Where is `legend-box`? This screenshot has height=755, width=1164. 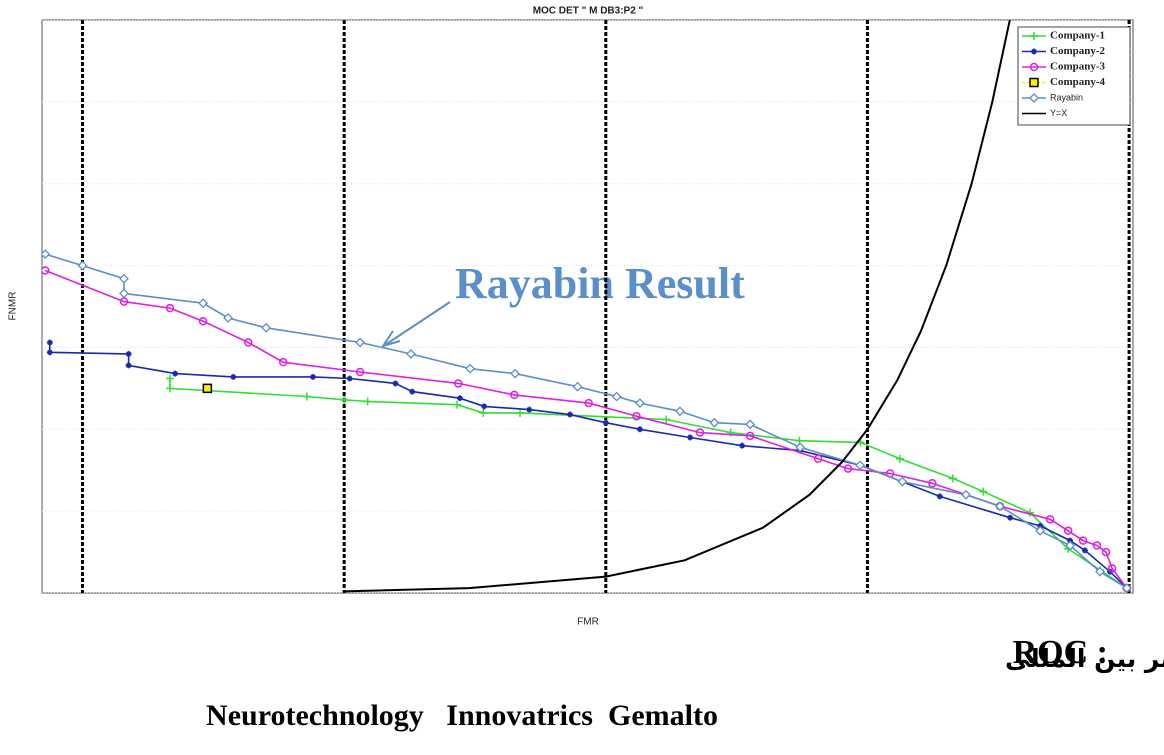 legend-box is located at coordinates (1074, 76).